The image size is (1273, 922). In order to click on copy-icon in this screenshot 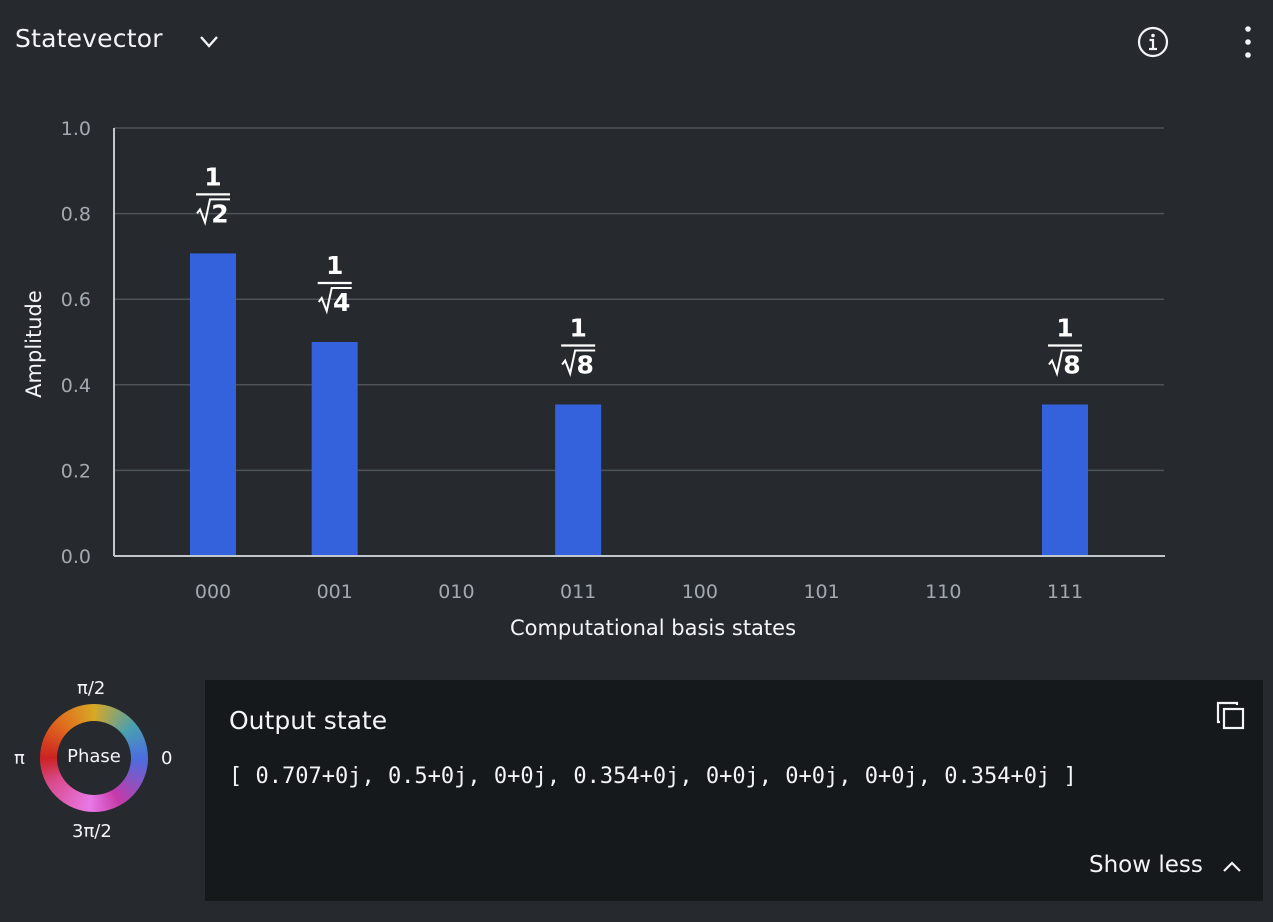, I will do `click(1230, 715)`.